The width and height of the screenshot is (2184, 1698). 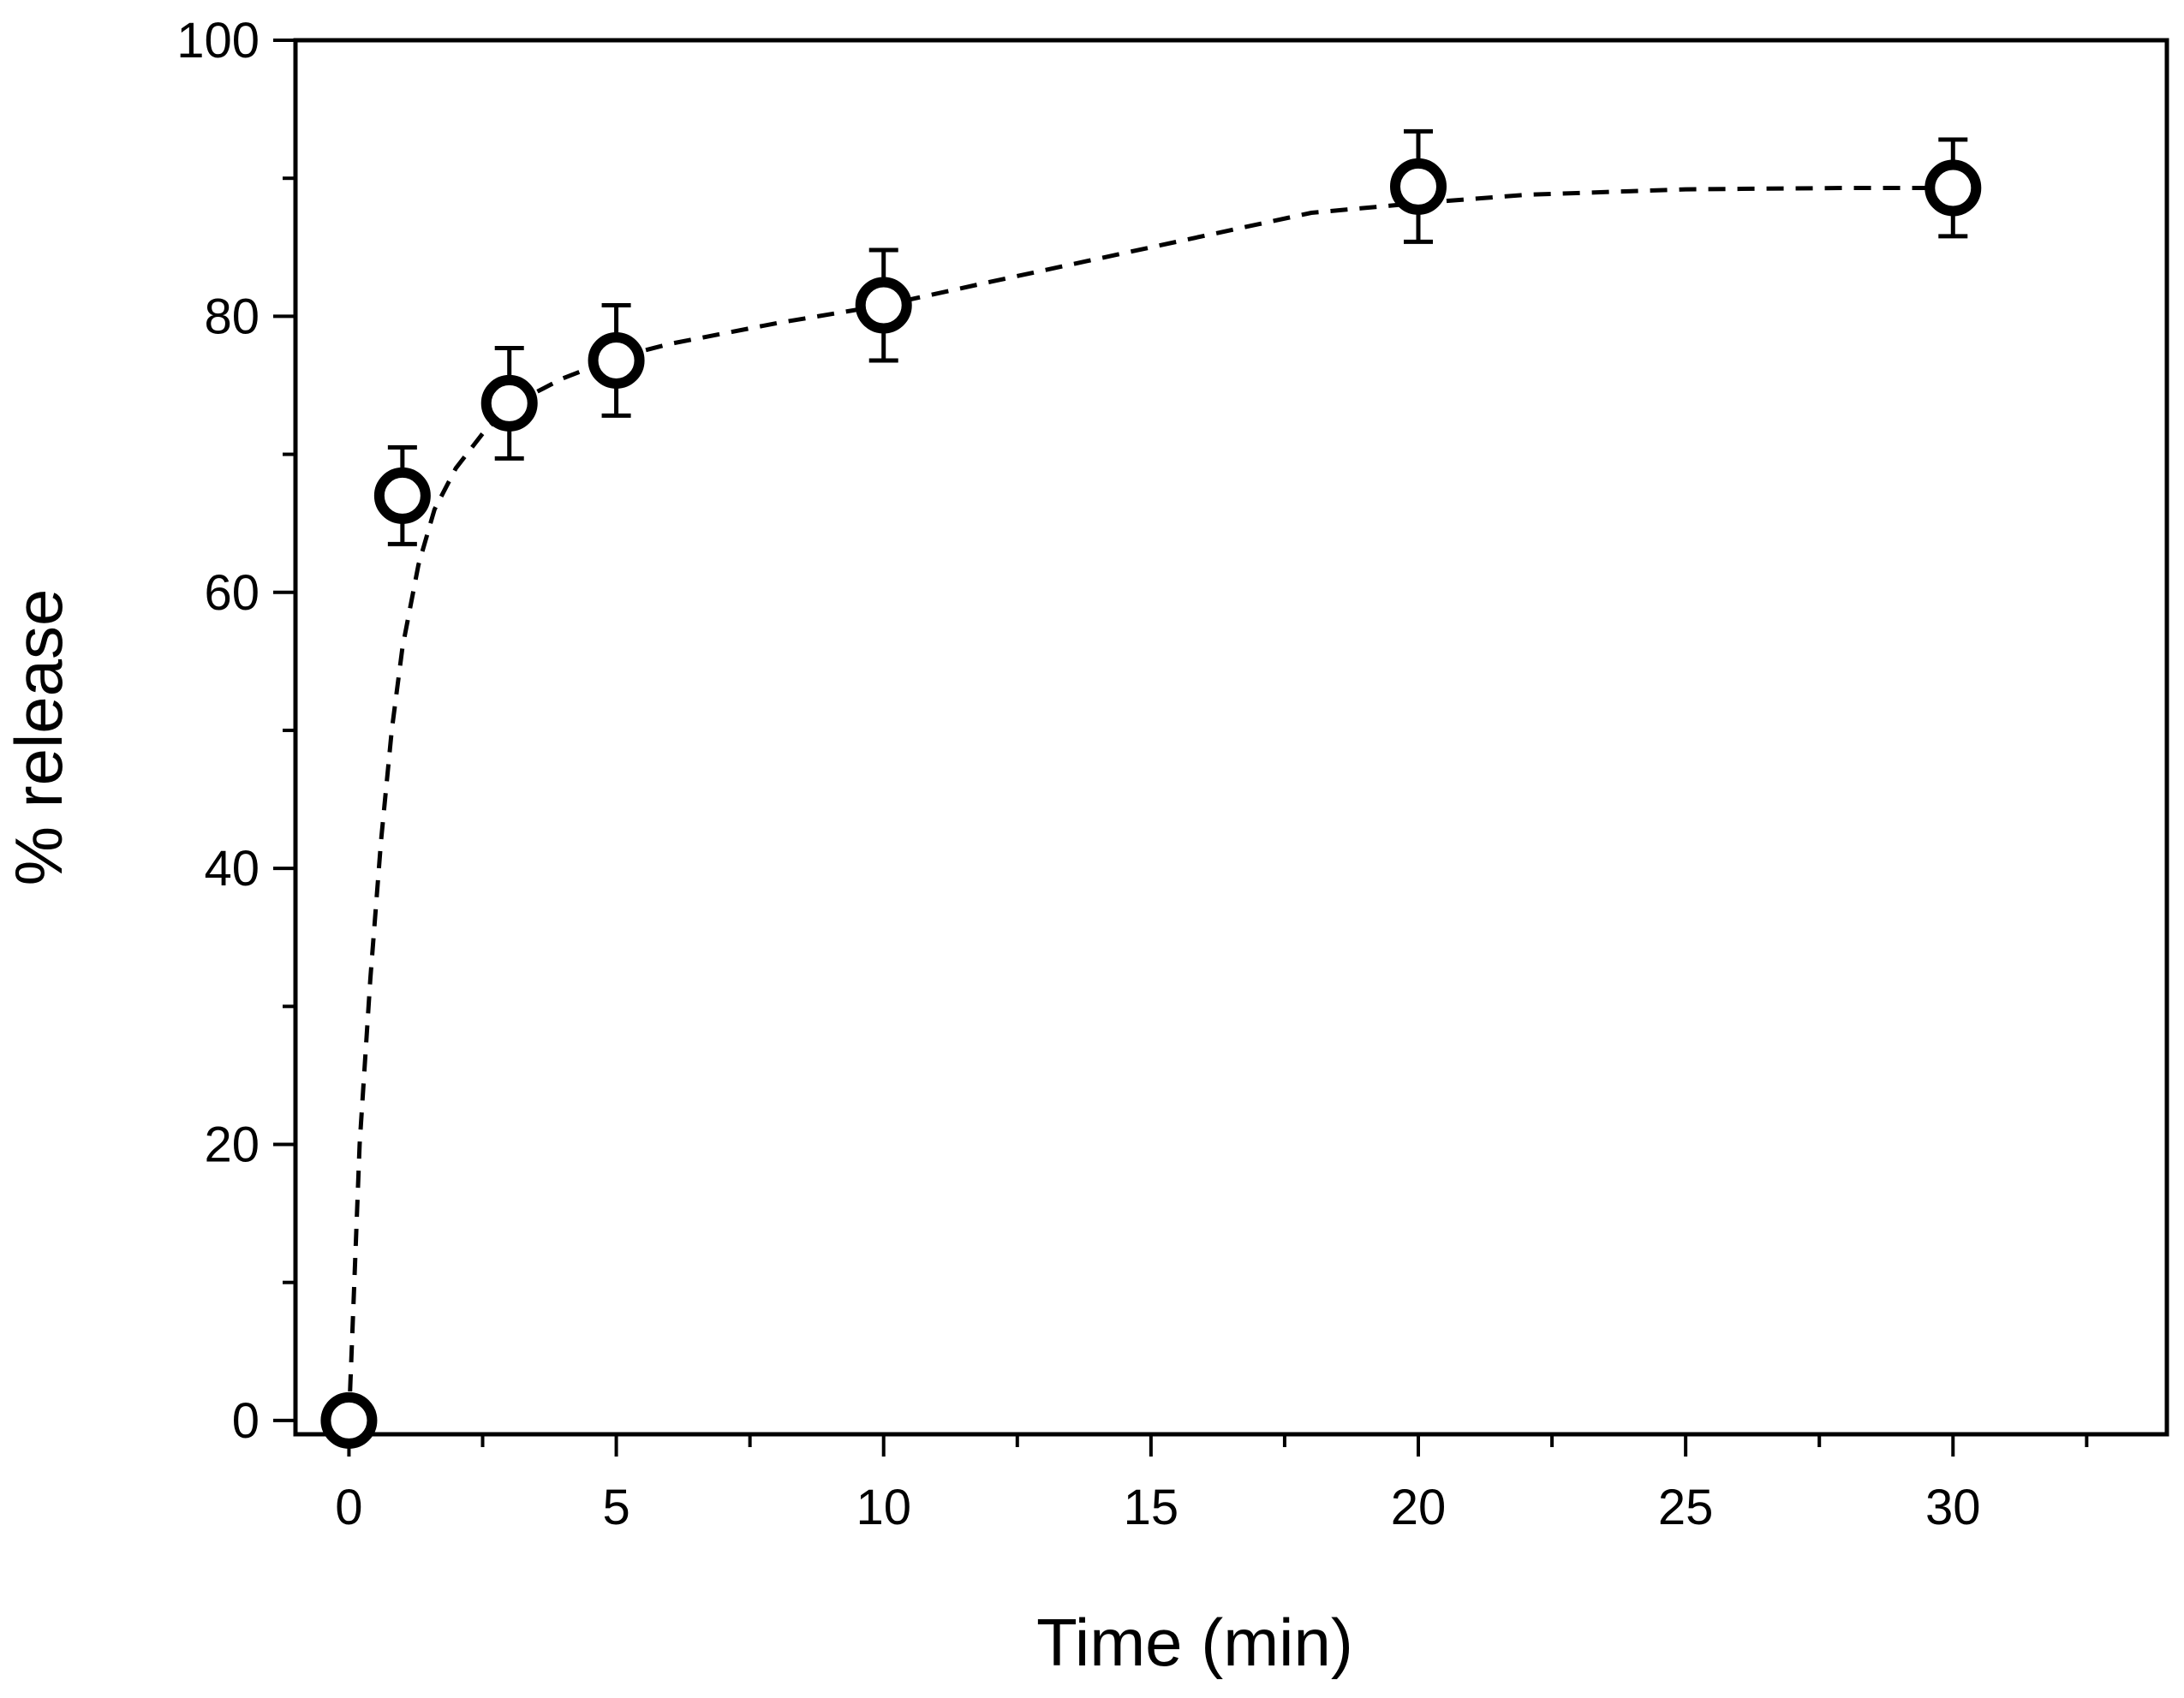 I want to click on x-tick-label: 20, so click(x=1419, y=1508).